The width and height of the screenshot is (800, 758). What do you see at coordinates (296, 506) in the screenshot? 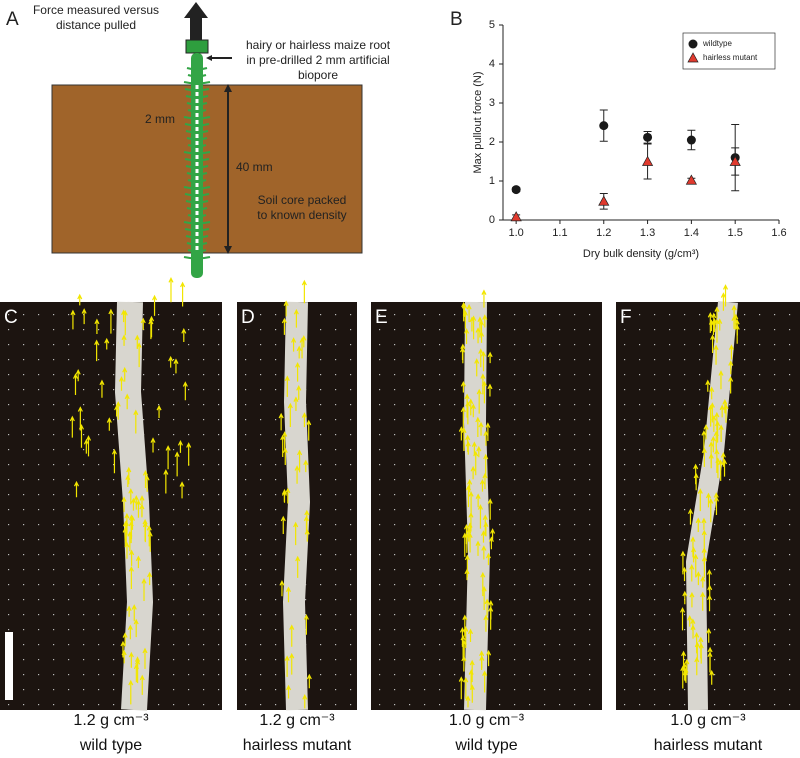
I see `root-image` at bounding box center [296, 506].